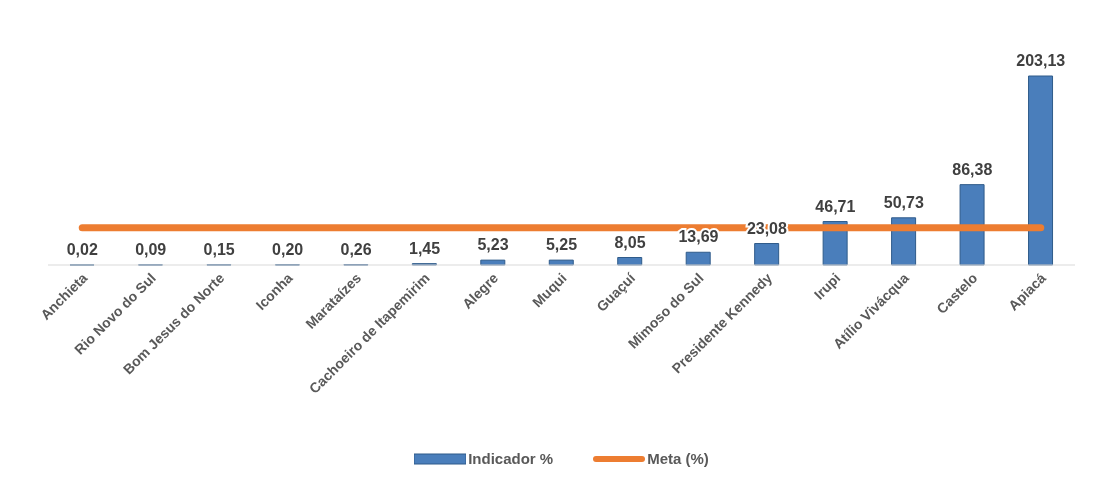 The height and width of the screenshot is (495, 1103). What do you see at coordinates (511, 458) in the screenshot?
I see `legend-label: Indicador %` at bounding box center [511, 458].